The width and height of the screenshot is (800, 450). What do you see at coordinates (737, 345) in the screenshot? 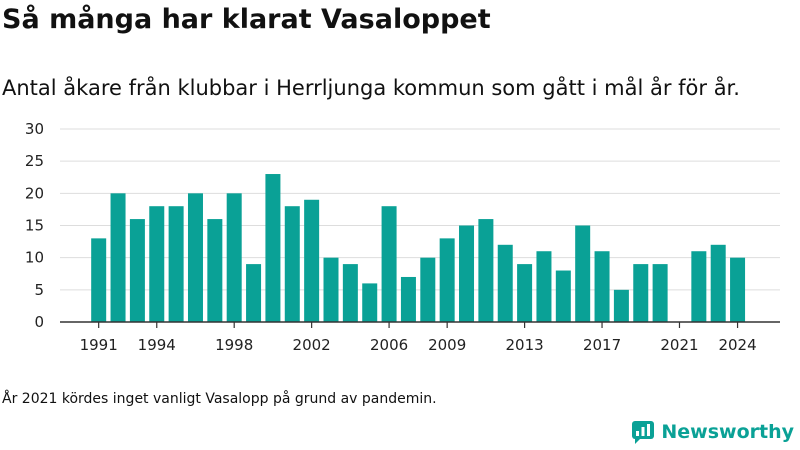
I see `x-tick-label: 2024` at bounding box center [737, 345].